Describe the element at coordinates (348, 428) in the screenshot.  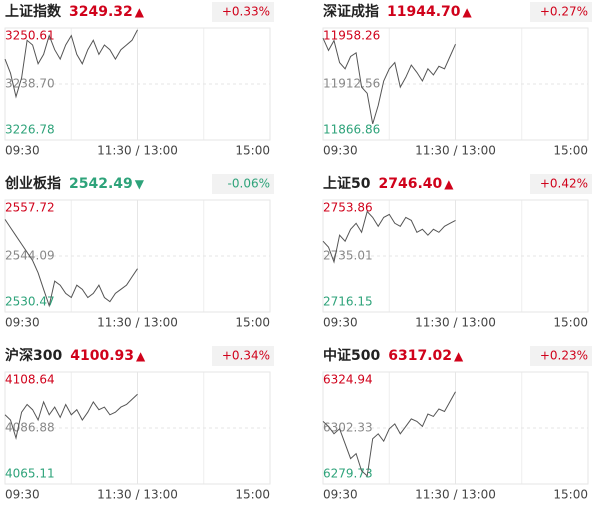
I see `y-tick-label: 6302.33` at that location.